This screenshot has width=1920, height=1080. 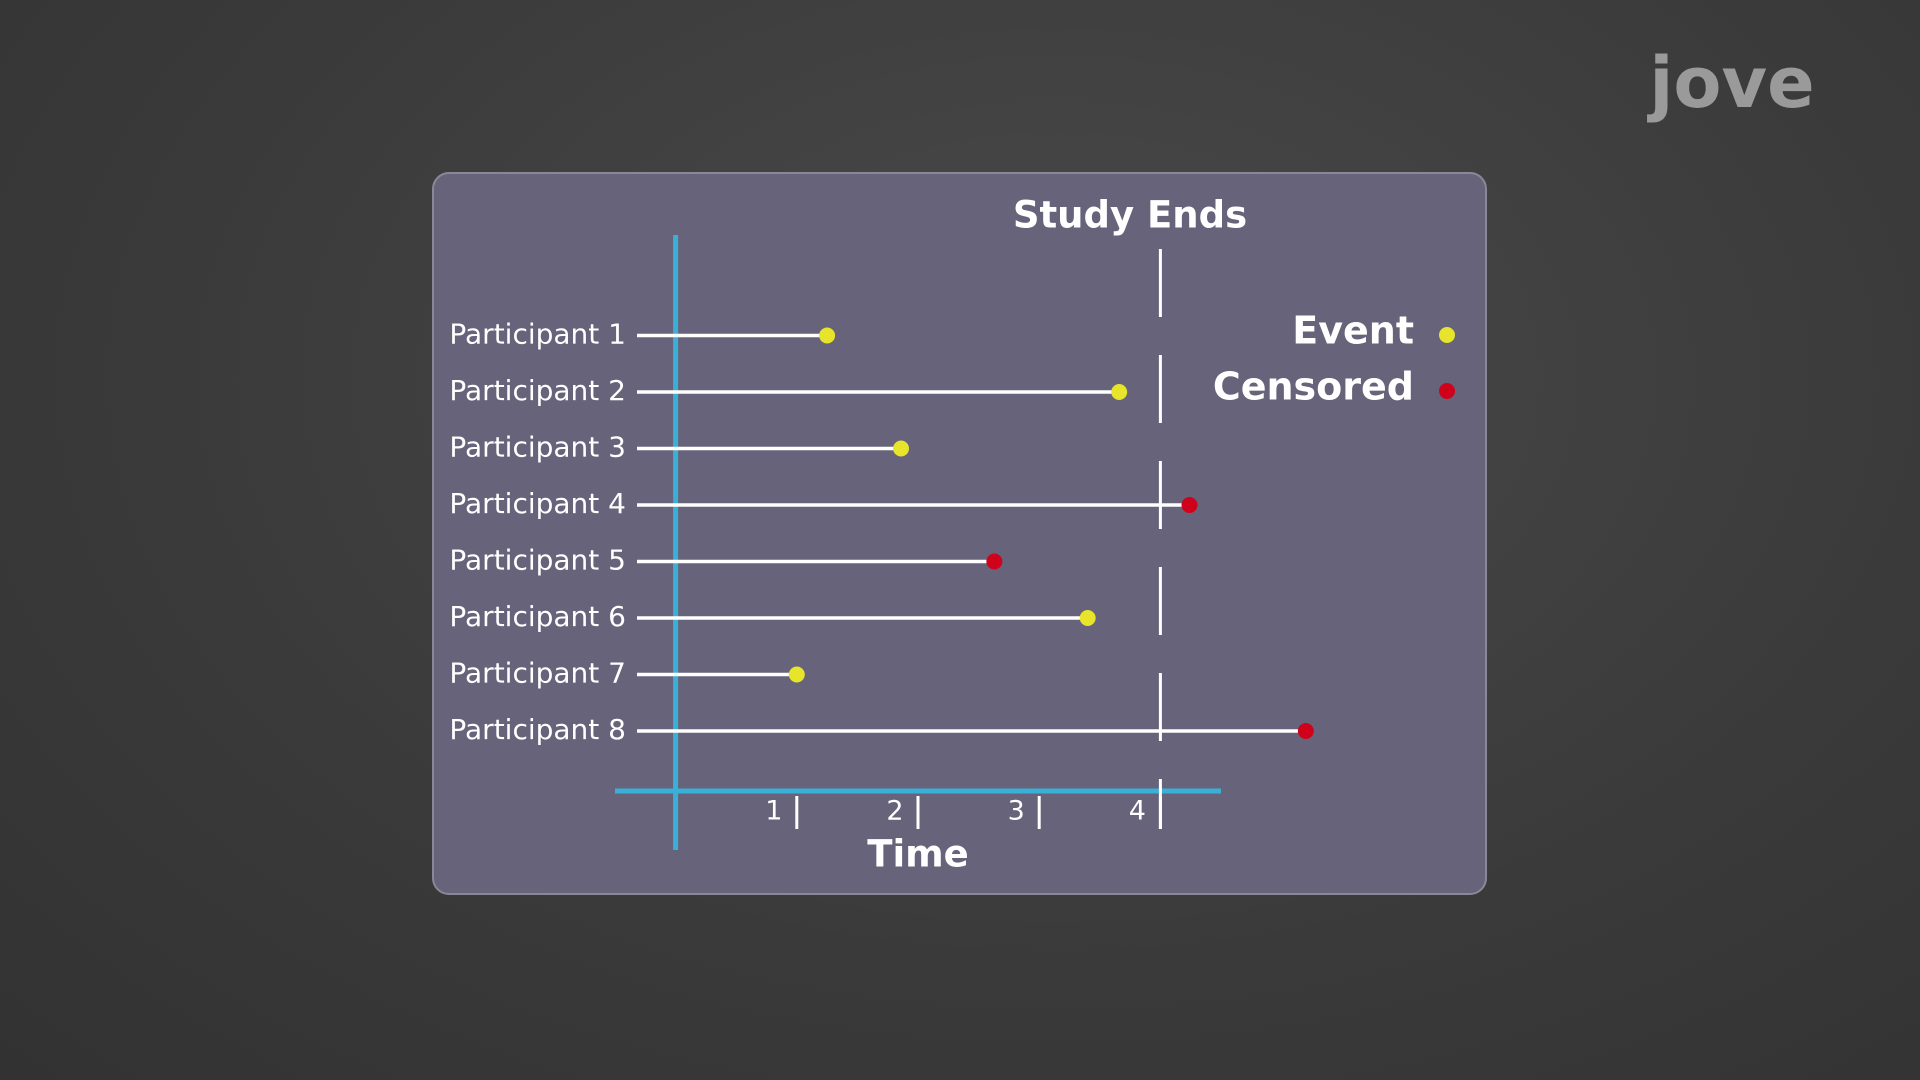 What do you see at coordinates (1730, 83) in the screenshot?
I see `logo: jove` at bounding box center [1730, 83].